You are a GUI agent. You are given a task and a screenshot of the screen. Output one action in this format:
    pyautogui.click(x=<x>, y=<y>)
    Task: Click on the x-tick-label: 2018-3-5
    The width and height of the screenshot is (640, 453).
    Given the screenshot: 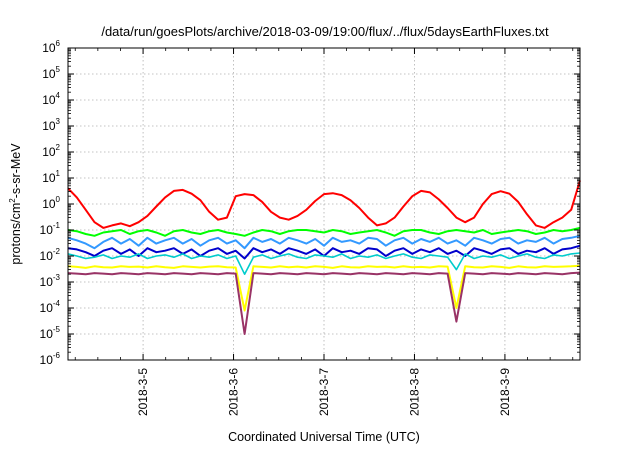 What is the action you would take?
    pyautogui.click(x=143, y=392)
    